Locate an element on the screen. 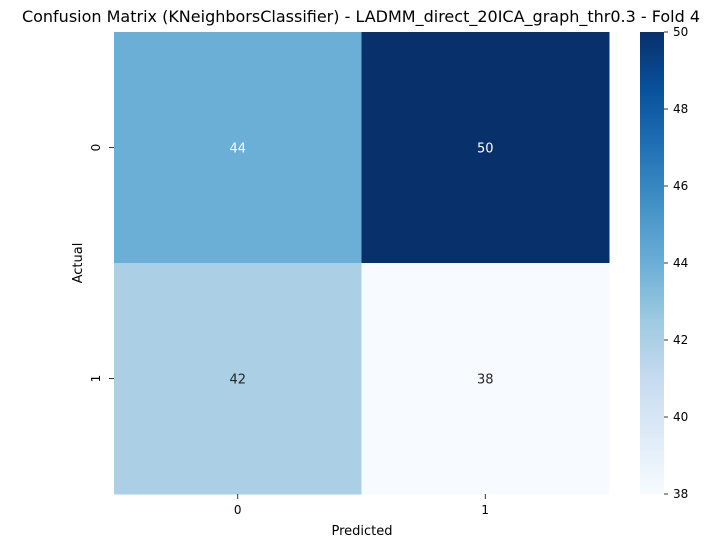  y-axis-ticks: 01 is located at coordinates (101, 263).